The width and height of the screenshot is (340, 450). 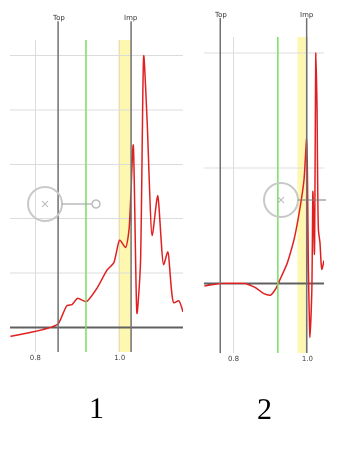 What do you see at coordinates (96, 408) in the screenshot?
I see `text: 1` at bounding box center [96, 408].